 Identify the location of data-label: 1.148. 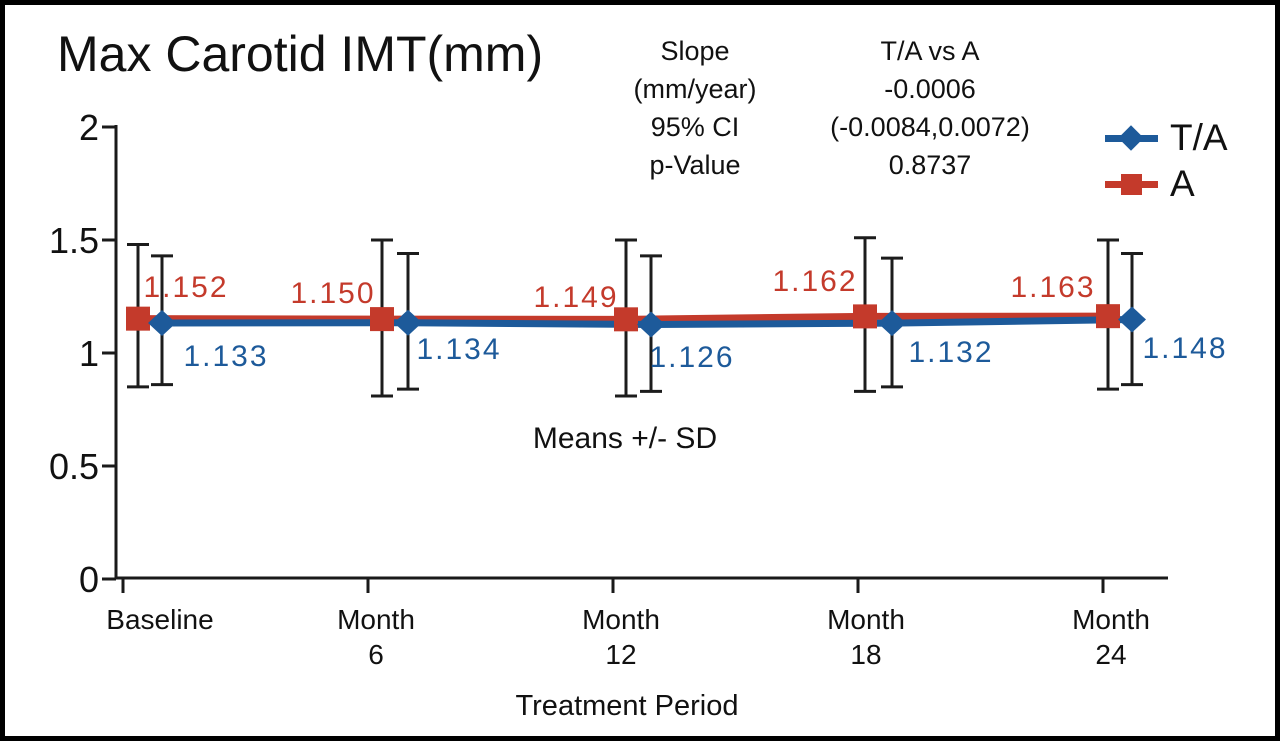
(1184, 348).